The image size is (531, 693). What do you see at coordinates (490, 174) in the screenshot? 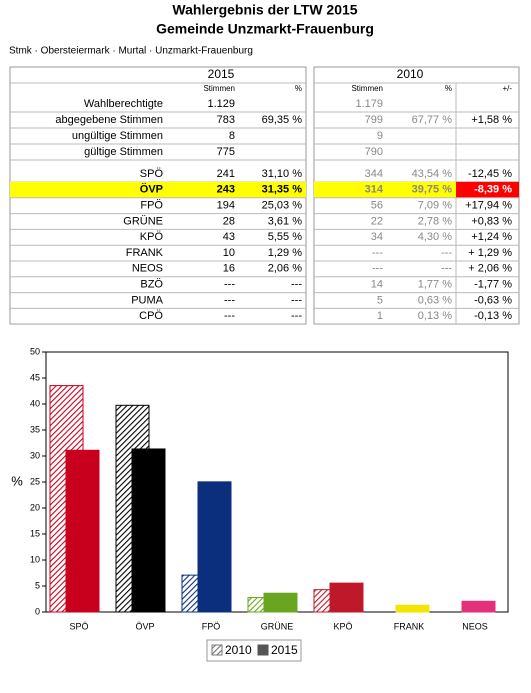
I see `table-cell: -12,45 %` at bounding box center [490, 174].